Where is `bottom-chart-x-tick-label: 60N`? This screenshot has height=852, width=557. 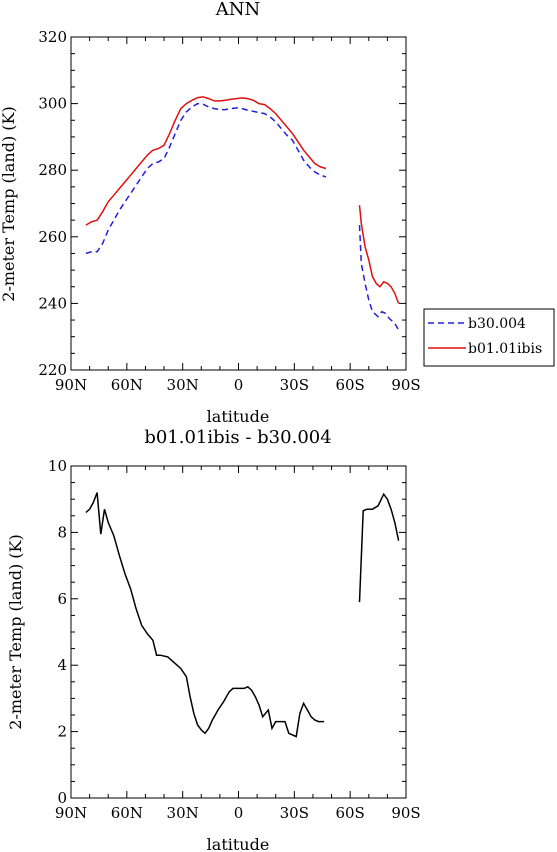
bottom-chart-x-tick-label: 60N is located at coordinates (127, 813).